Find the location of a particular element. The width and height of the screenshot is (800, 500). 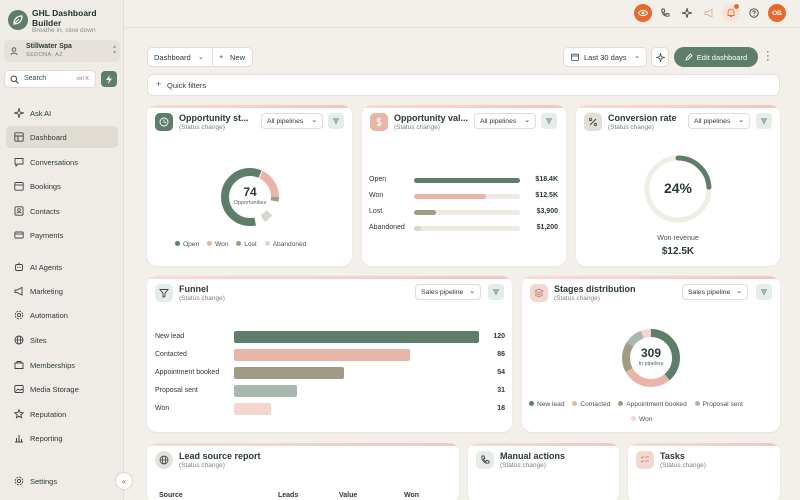

funnel-row-label: Won is located at coordinates (162, 408).